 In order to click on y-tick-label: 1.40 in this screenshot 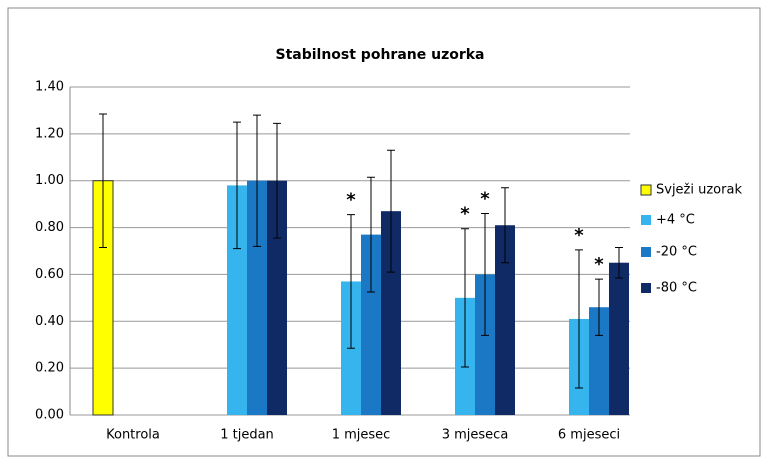, I will do `click(49, 87)`.